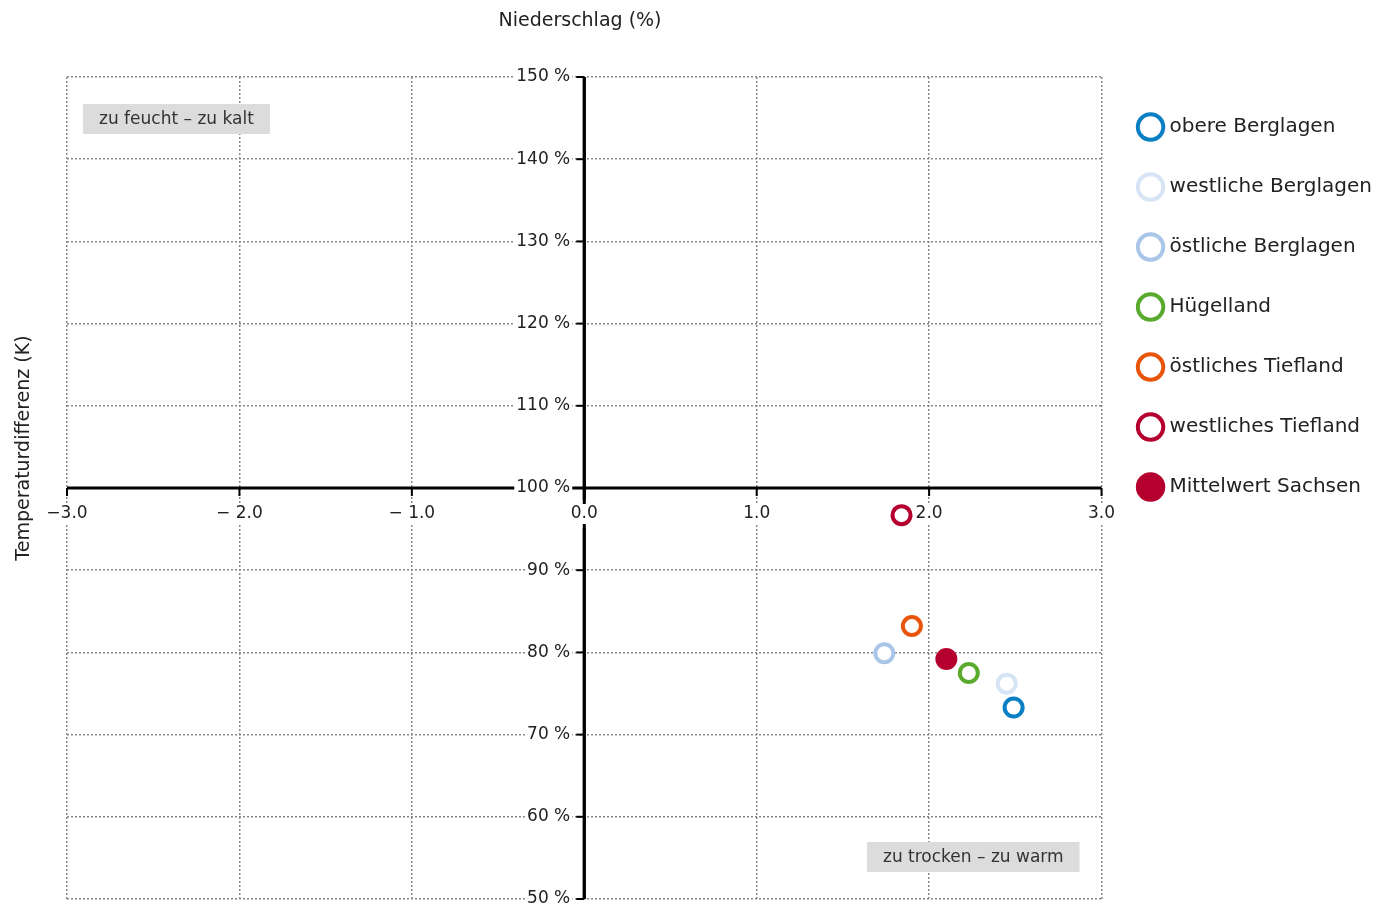 Image resolution: width=1392 pixels, height=912 pixels. What do you see at coordinates (757, 512) in the screenshot?
I see `x-tick-label: 1.0` at bounding box center [757, 512].